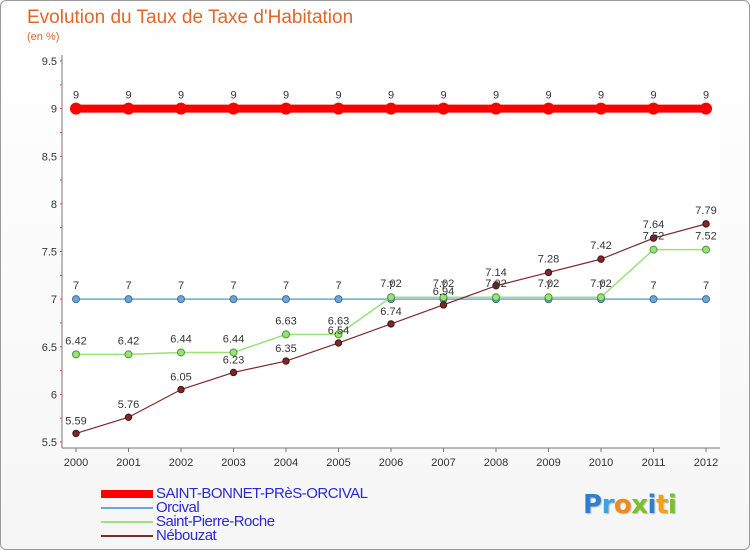 This screenshot has height=550, width=750. What do you see at coordinates (391, 463) in the screenshot?
I see `x-tick-label: 2006` at bounding box center [391, 463].